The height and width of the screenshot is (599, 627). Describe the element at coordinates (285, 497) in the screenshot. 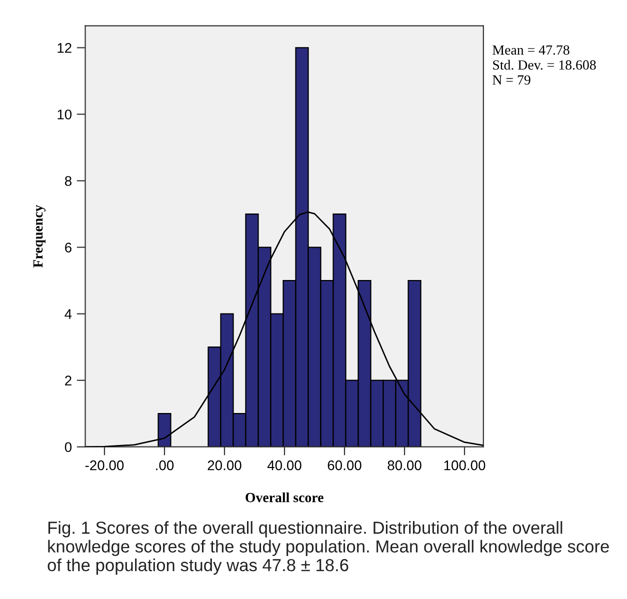

I see `x-axis-title: Overall score` at that location.